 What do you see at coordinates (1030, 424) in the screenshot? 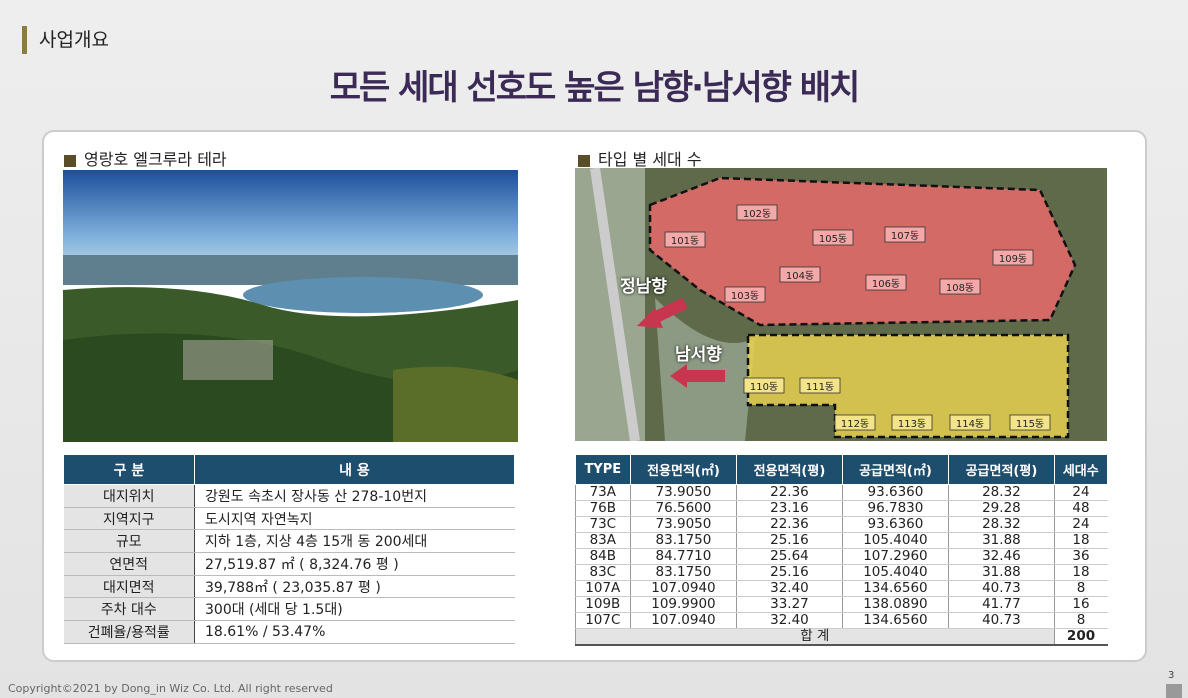
I see `building-label: 115동` at bounding box center [1030, 424].